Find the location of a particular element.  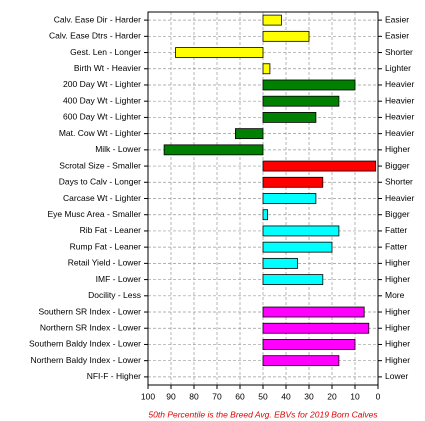

category-label: Mat. Cow Wt - Lighter is located at coordinates (100, 133).